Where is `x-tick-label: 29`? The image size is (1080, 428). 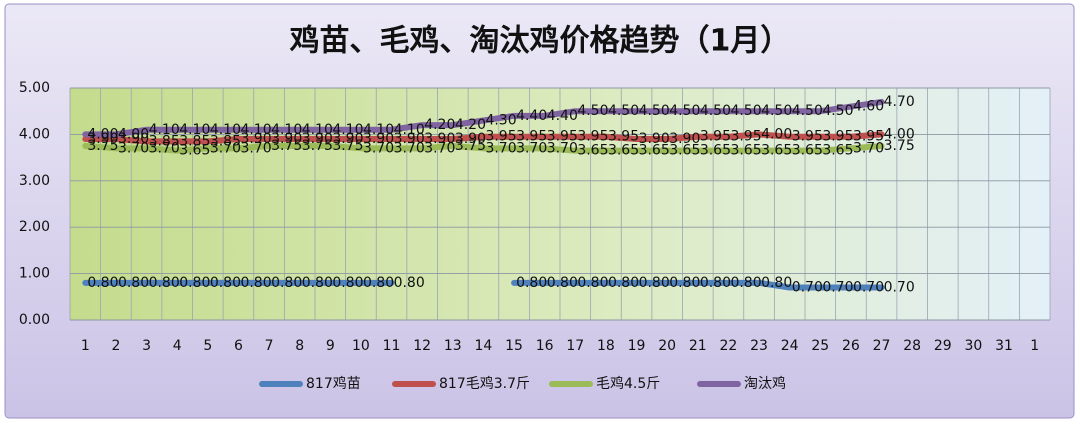
x-tick-label: 29 is located at coordinates (943, 346).